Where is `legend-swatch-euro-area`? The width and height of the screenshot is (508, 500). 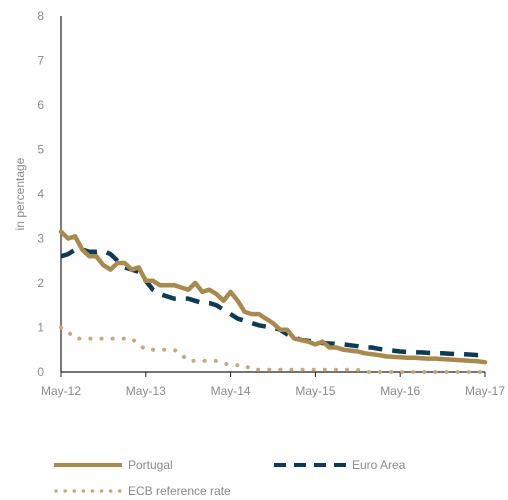
legend-swatch-euro-area is located at coordinates (310, 465).